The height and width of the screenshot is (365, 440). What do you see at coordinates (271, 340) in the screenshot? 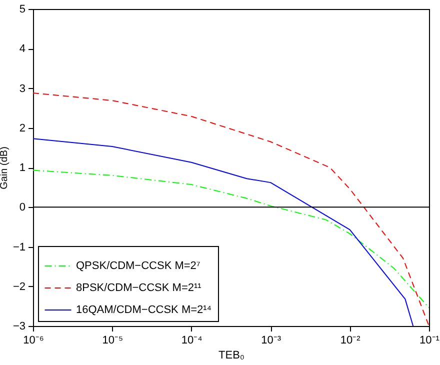
I see `x-tick-label: 10⁻³` at bounding box center [271, 340].